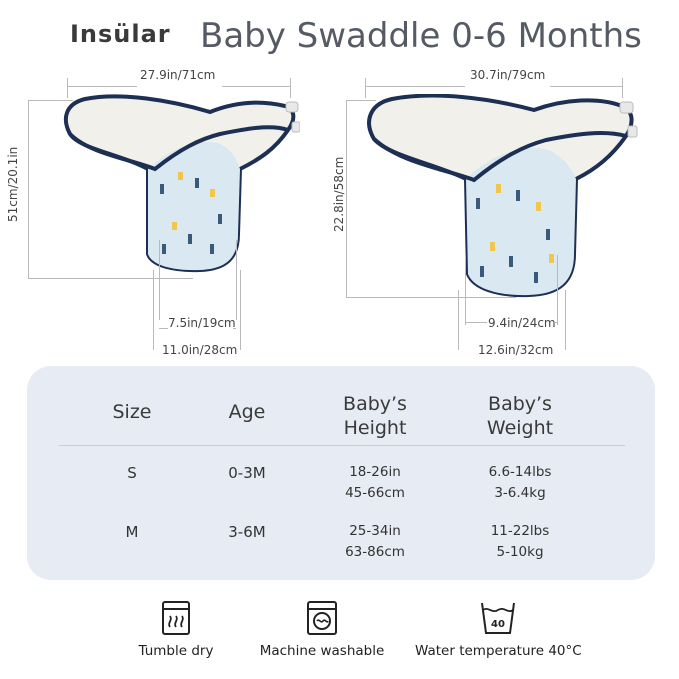  What do you see at coordinates (247, 412) in the screenshot?
I see `header-age: Age` at bounding box center [247, 412].